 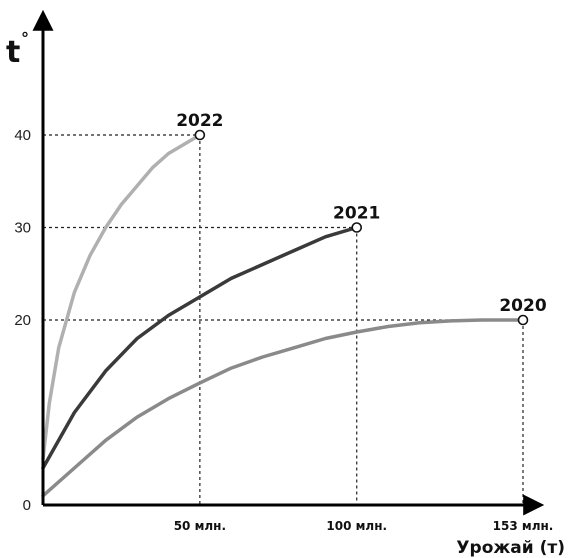 I want to click on series-label-2022: 2022, so click(x=199, y=121).